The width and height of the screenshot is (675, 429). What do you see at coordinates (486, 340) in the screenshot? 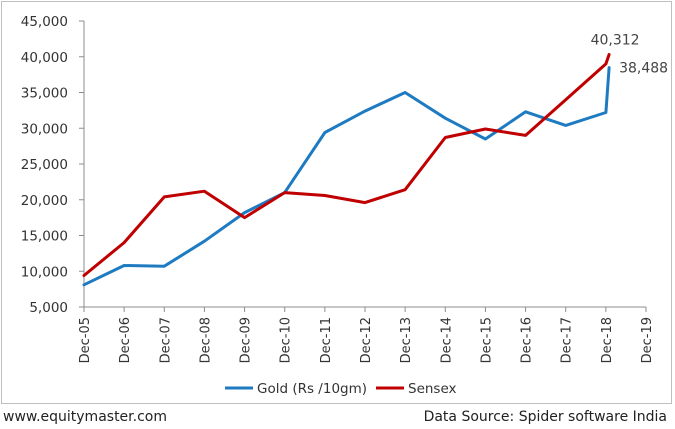
I see `x-tick-label: Dec-15` at bounding box center [486, 340].